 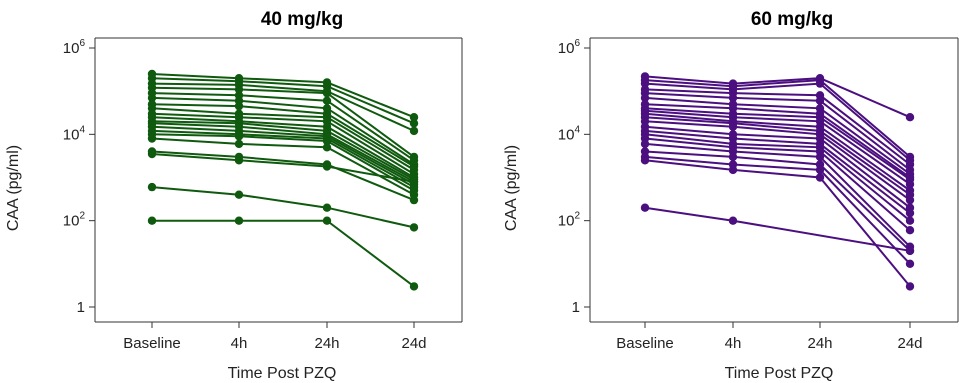 I want to click on x-tick-label: 24d, so click(x=413, y=343).